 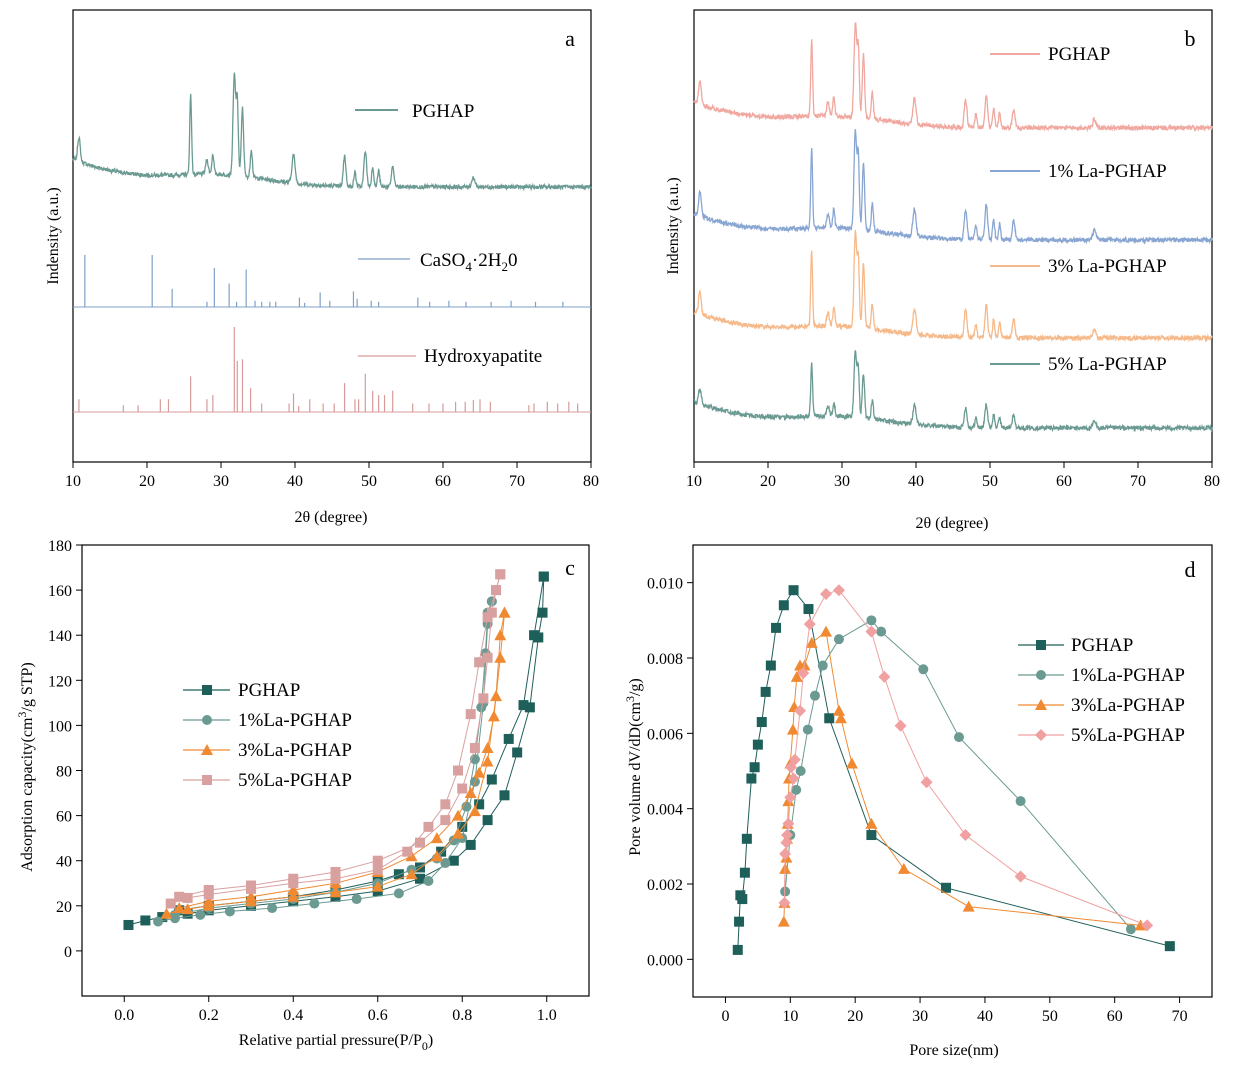 What do you see at coordinates (443, 481) in the screenshot?
I see `panel-a-xtick-label: 60` at bounding box center [443, 481].